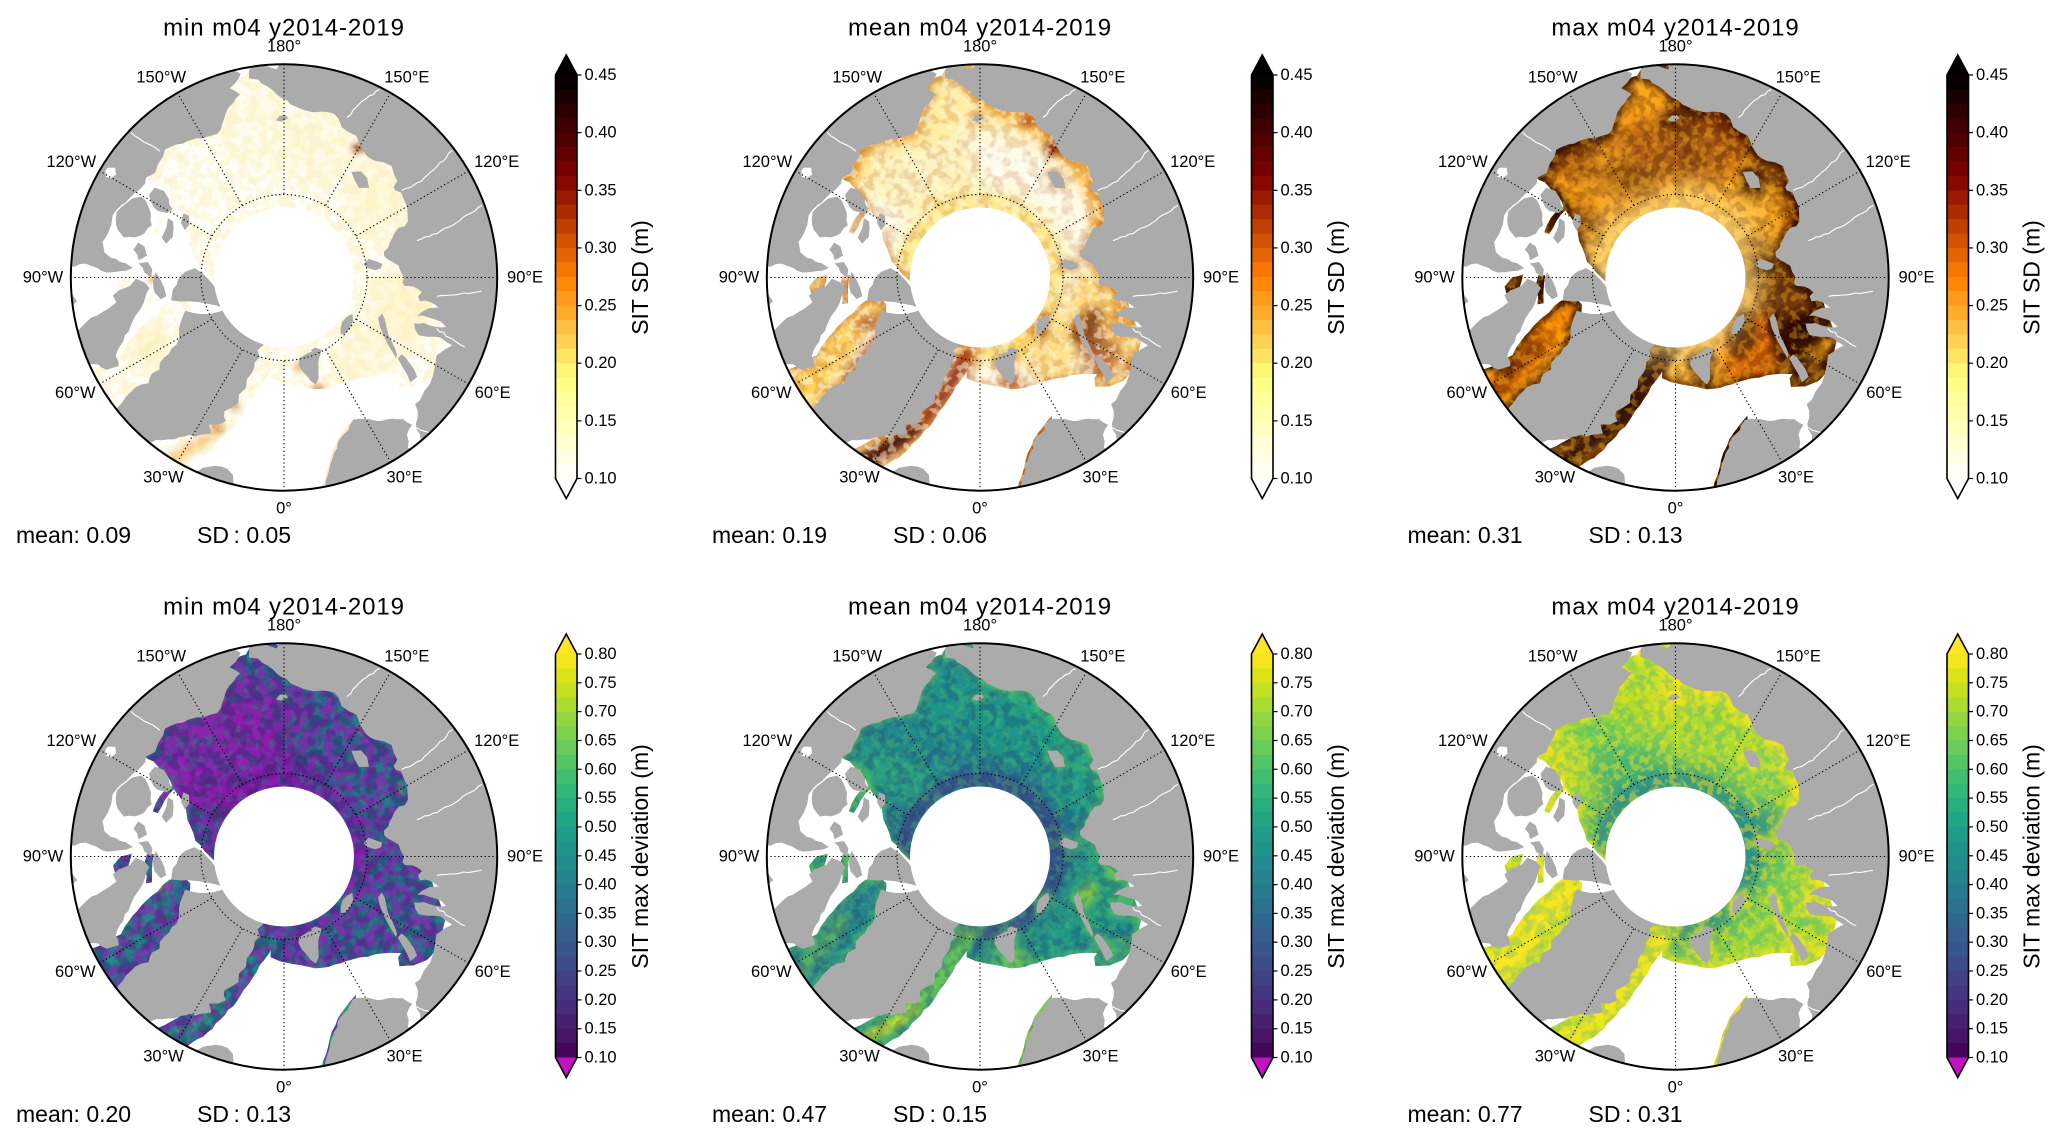 The image size is (2067, 1145). I want to click on svg-text: SD : 0.31, so click(1636, 1114).